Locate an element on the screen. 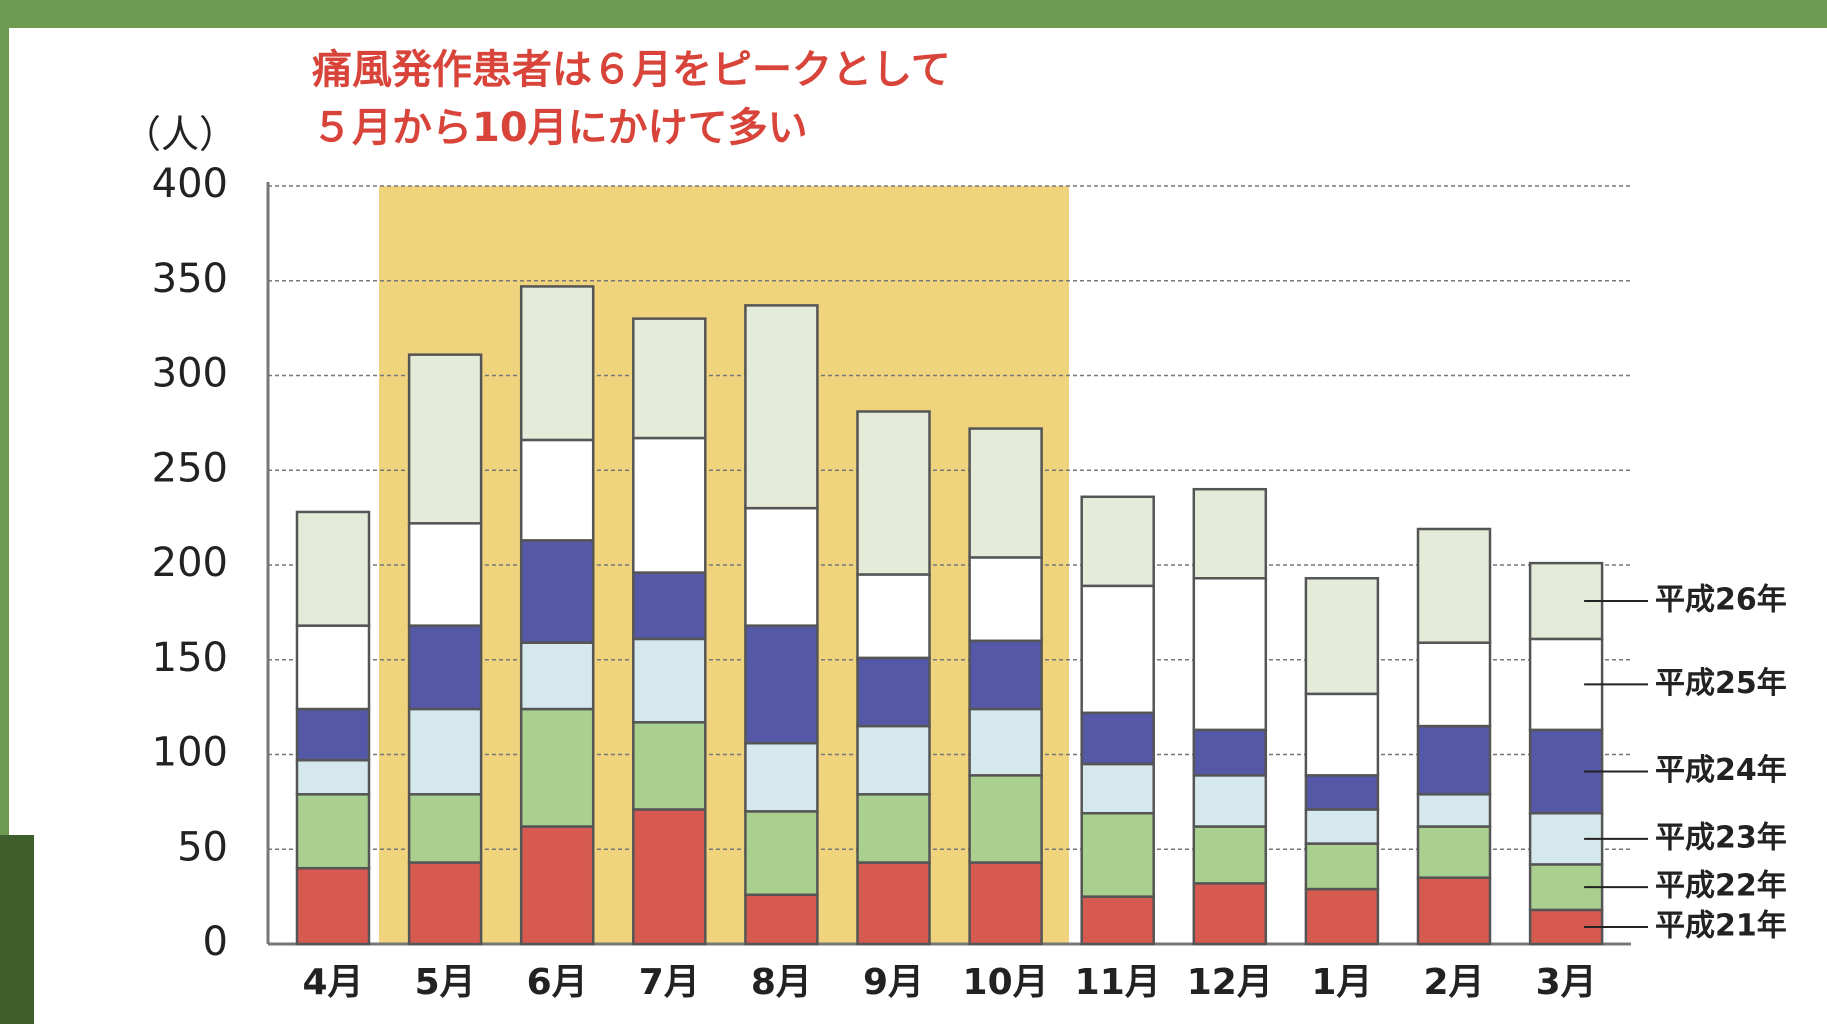 The width and height of the screenshot is (1827, 1024). x-tick-label: 1月 is located at coordinates (1341, 982).